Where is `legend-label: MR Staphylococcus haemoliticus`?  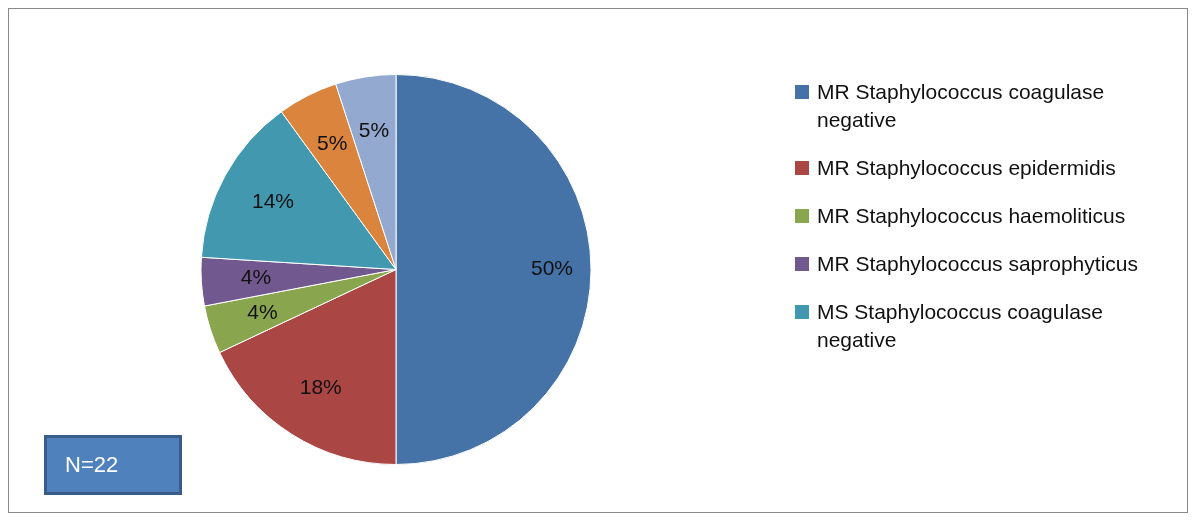 legend-label: MR Staphylococcus haemoliticus is located at coordinates (971, 216).